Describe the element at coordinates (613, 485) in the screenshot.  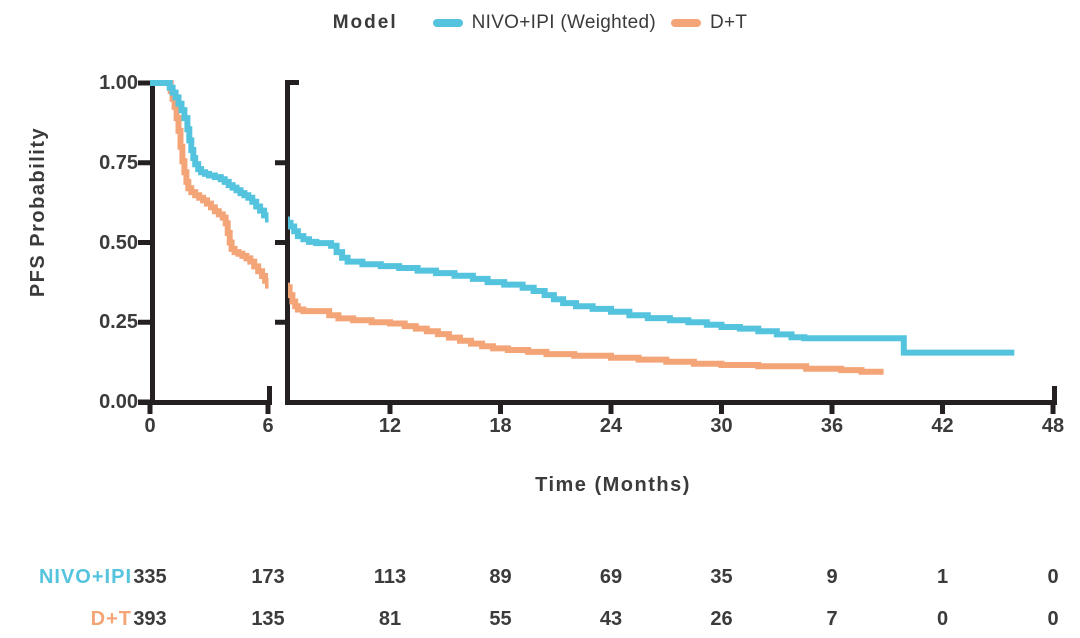
I see `x-axis-title: Time (Months)` at that location.